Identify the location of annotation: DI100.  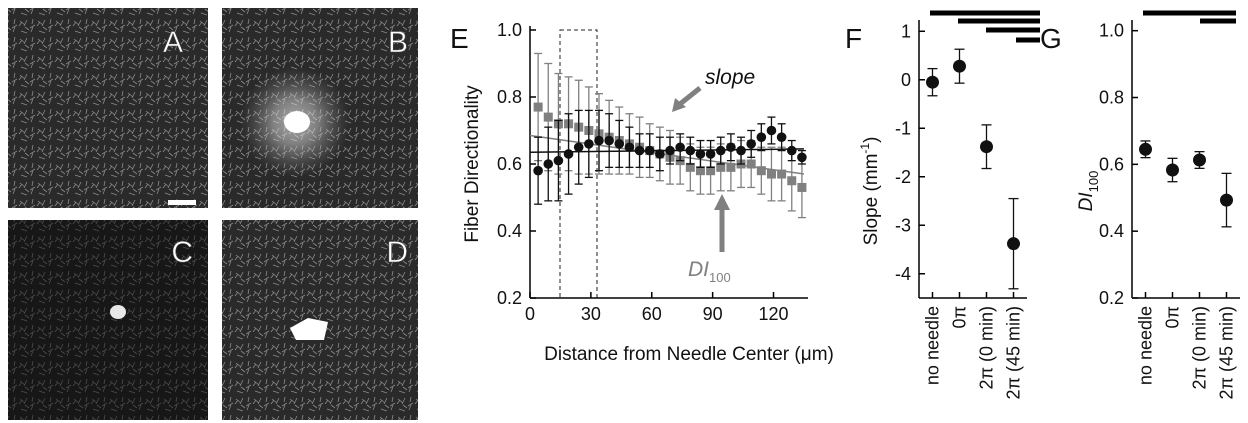
(709, 271).